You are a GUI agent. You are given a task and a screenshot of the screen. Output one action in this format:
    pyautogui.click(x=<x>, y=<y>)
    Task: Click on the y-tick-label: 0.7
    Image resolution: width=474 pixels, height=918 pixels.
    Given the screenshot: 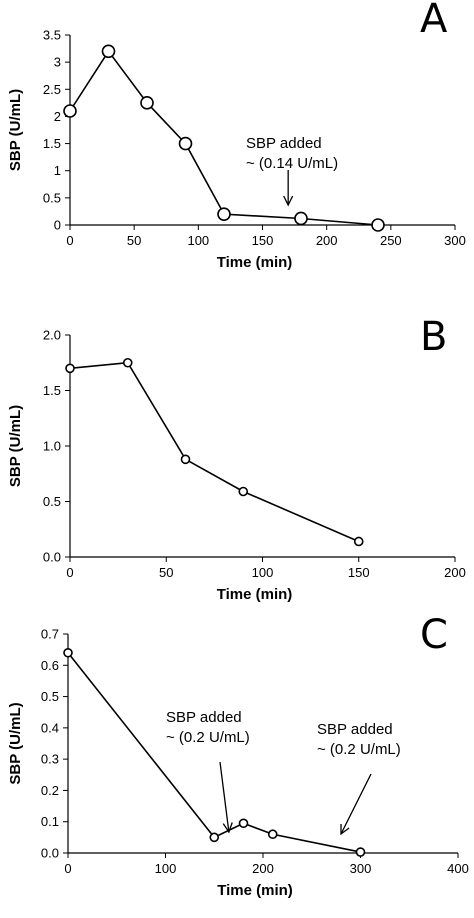 What is the action you would take?
    pyautogui.click(x=50, y=634)
    